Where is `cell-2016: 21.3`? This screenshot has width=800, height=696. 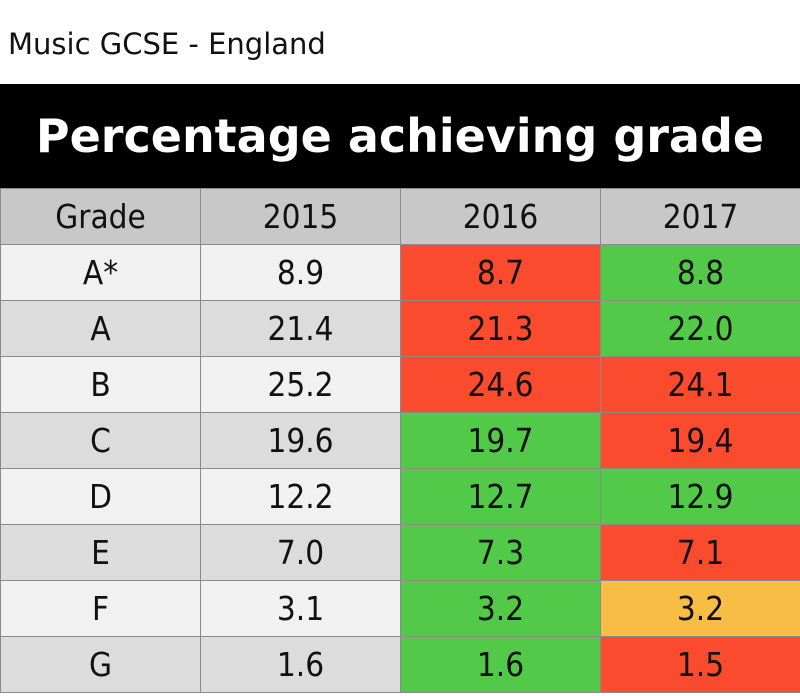 cell-2016: 21.3 is located at coordinates (500, 328).